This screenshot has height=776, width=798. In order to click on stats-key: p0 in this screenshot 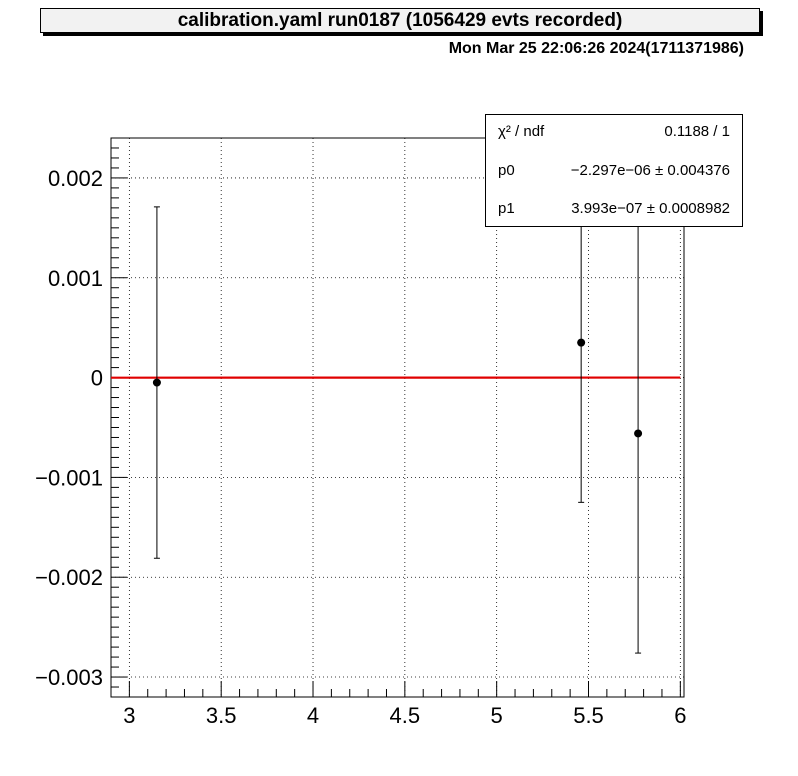, I will do `click(506, 170)`.